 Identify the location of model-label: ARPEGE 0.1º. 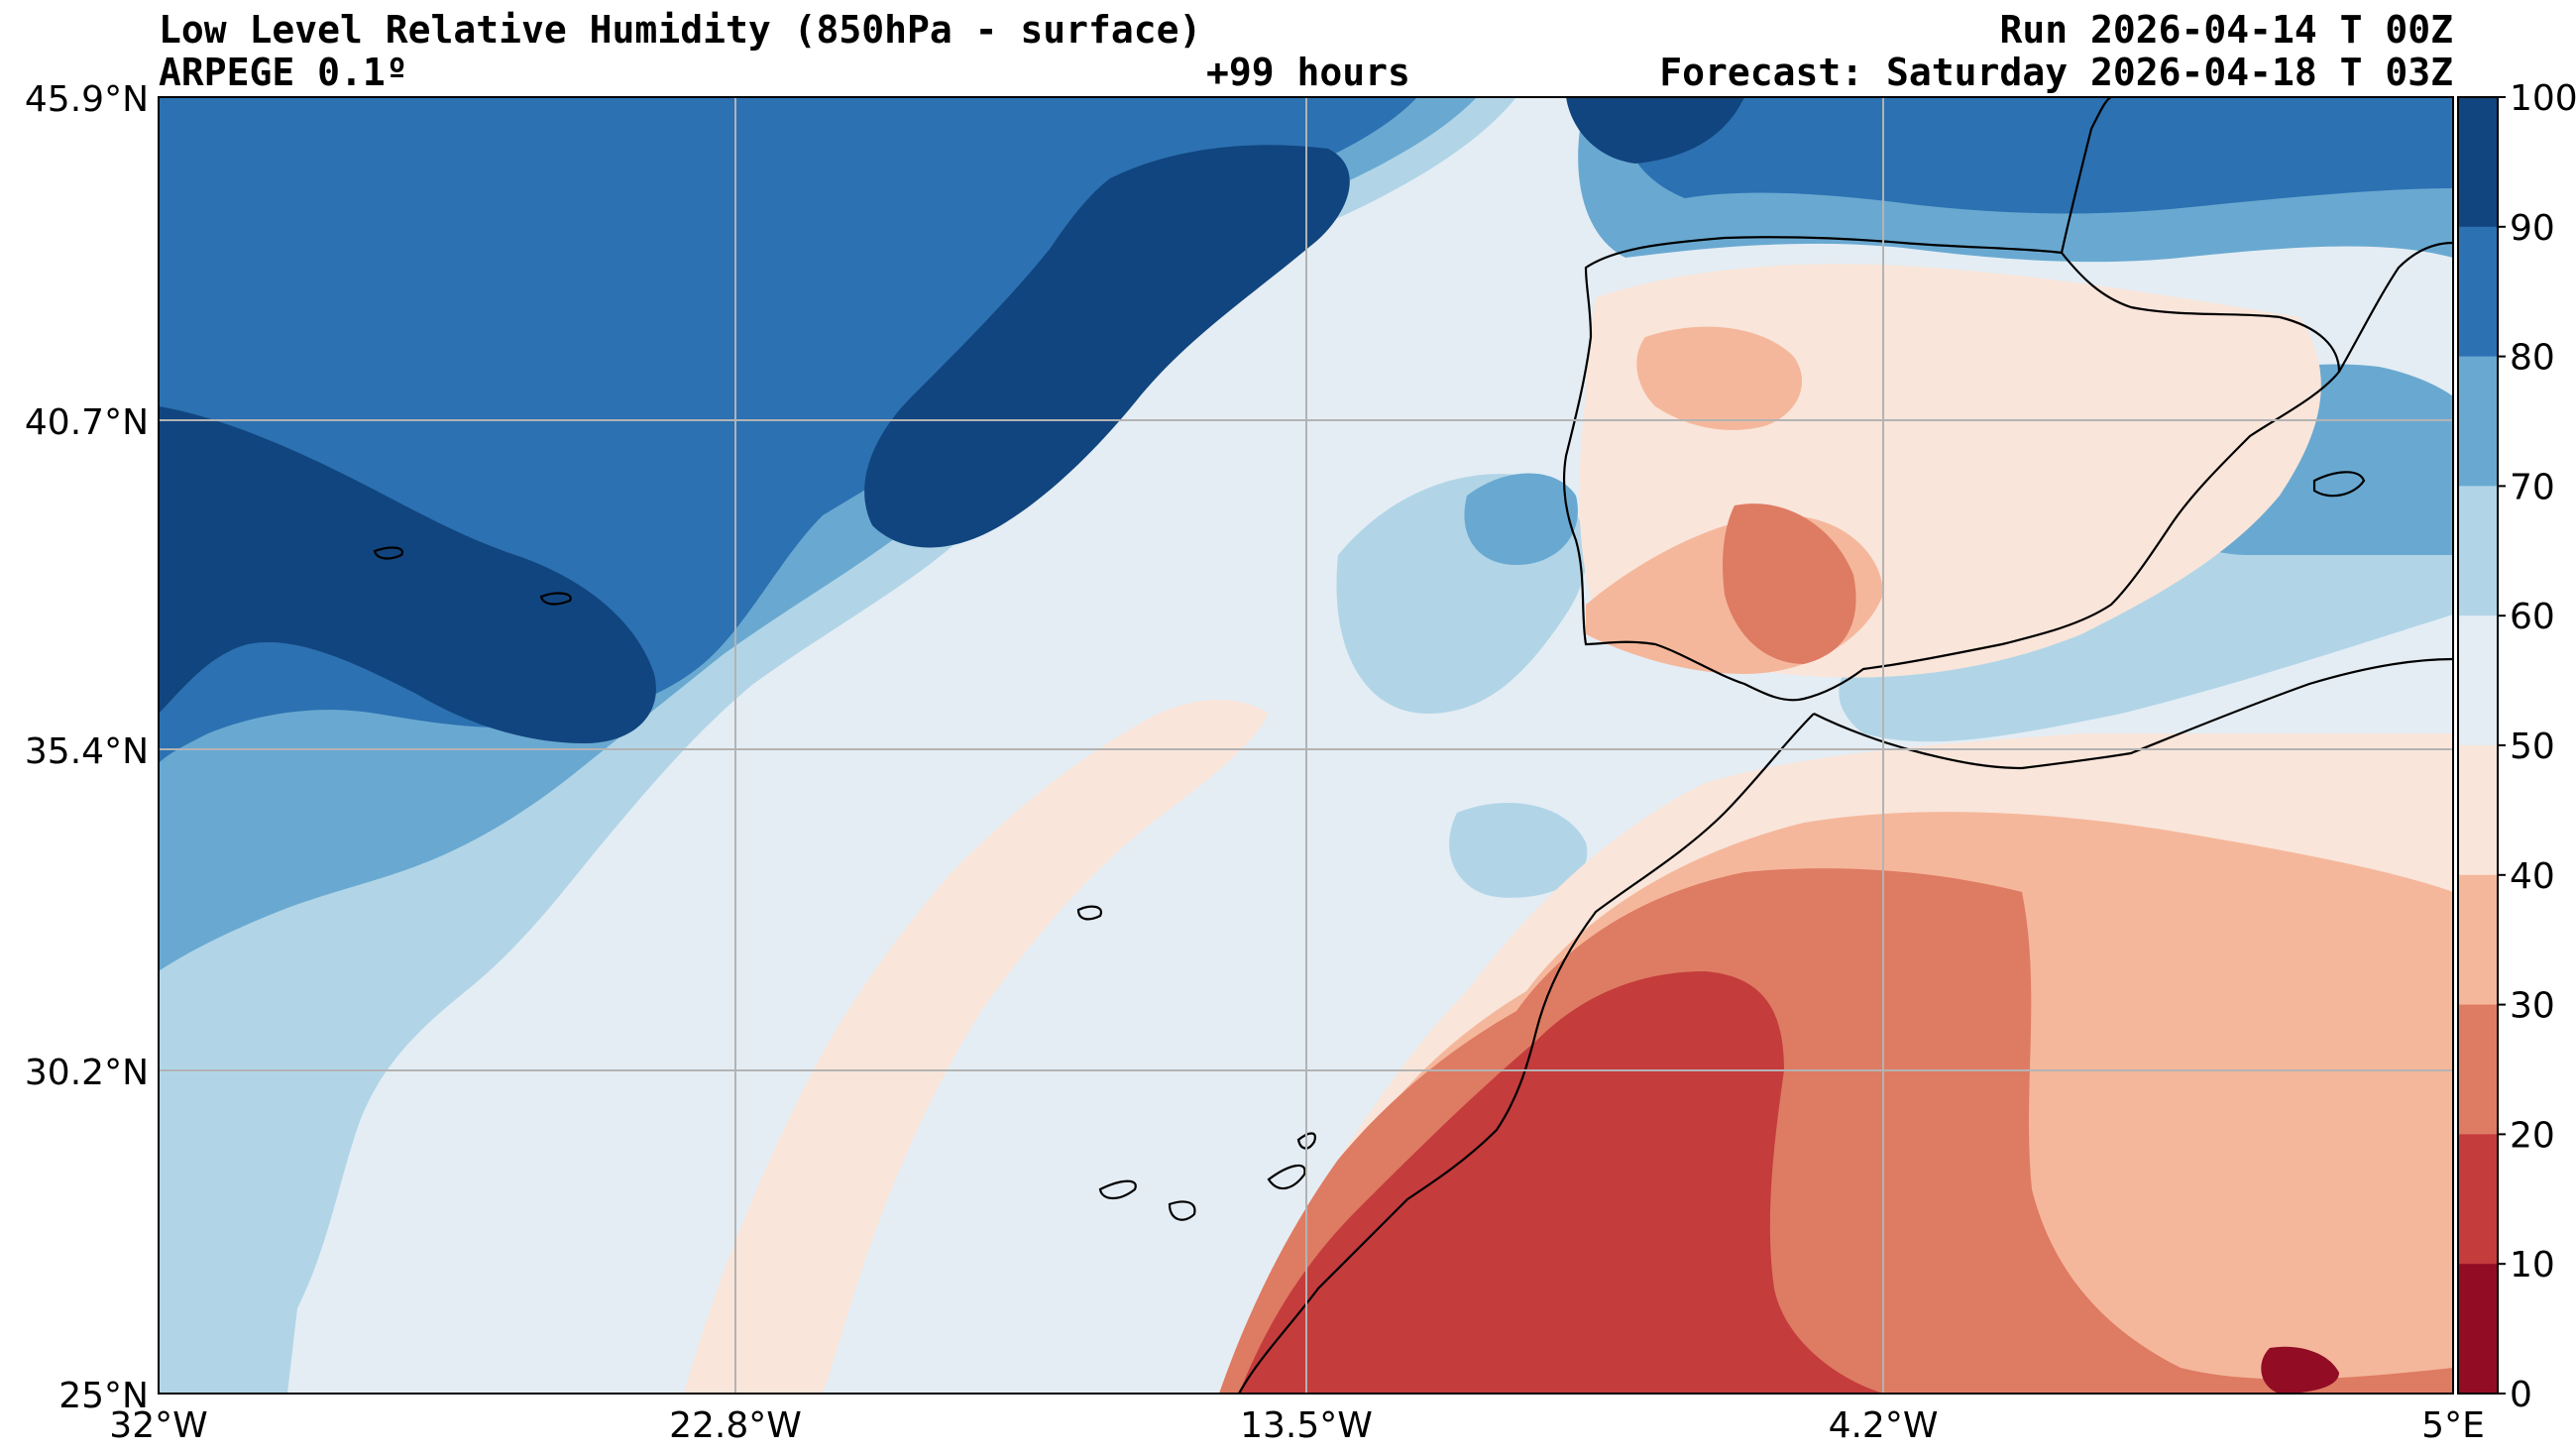
(283, 72).